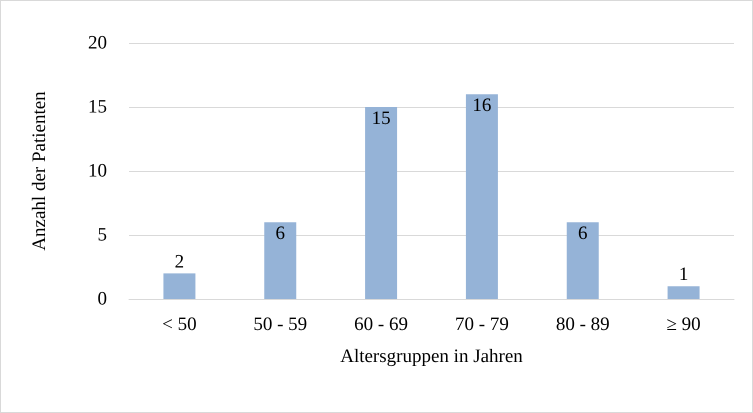 Image resolution: width=753 pixels, height=413 pixels. I want to click on x-tick-label: 60 - 69, so click(381, 324).